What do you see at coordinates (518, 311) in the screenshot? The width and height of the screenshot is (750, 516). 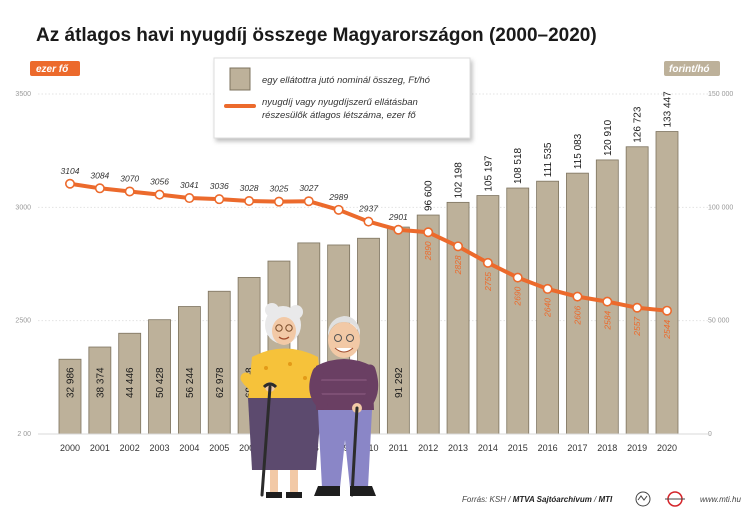 I see `bar-2015` at bounding box center [518, 311].